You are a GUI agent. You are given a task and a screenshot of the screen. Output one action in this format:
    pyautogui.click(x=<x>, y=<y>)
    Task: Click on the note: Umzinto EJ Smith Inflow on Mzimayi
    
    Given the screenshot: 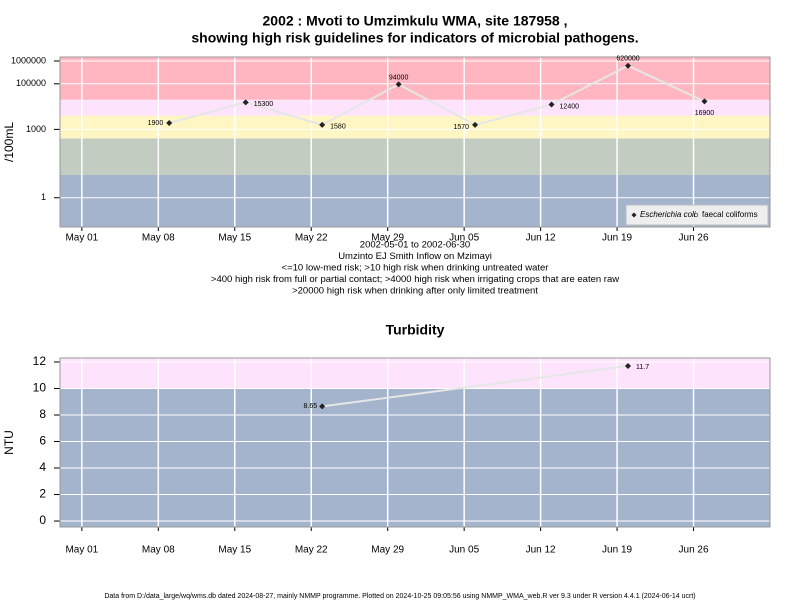 What is the action you would take?
    pyautogui.click(x=415, y=256)
    